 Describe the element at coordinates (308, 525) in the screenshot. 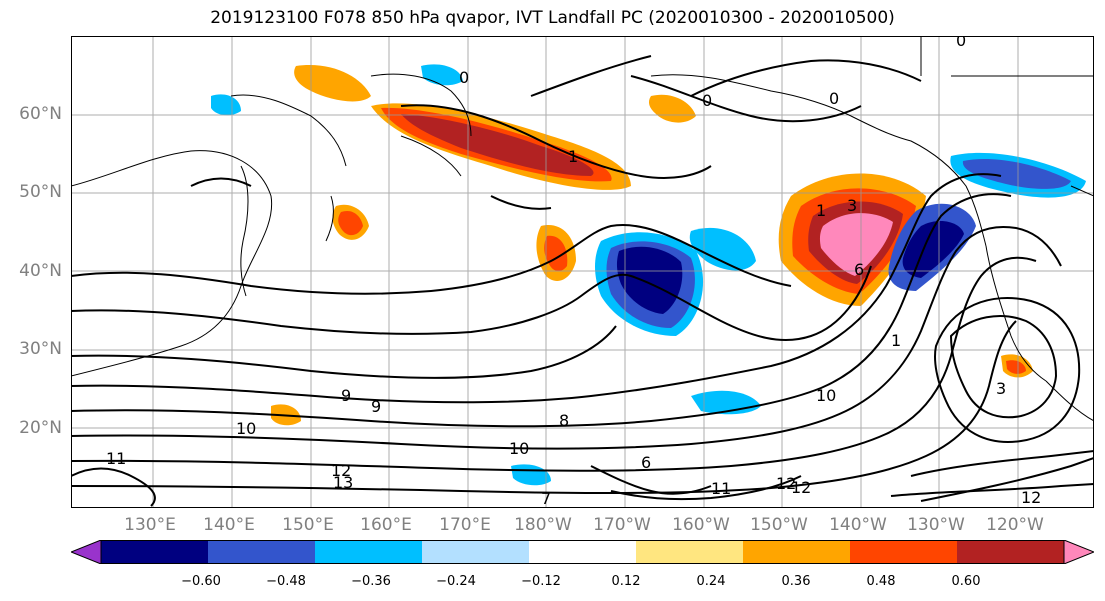

I see `lon-label-150e: 150°E` at that location.